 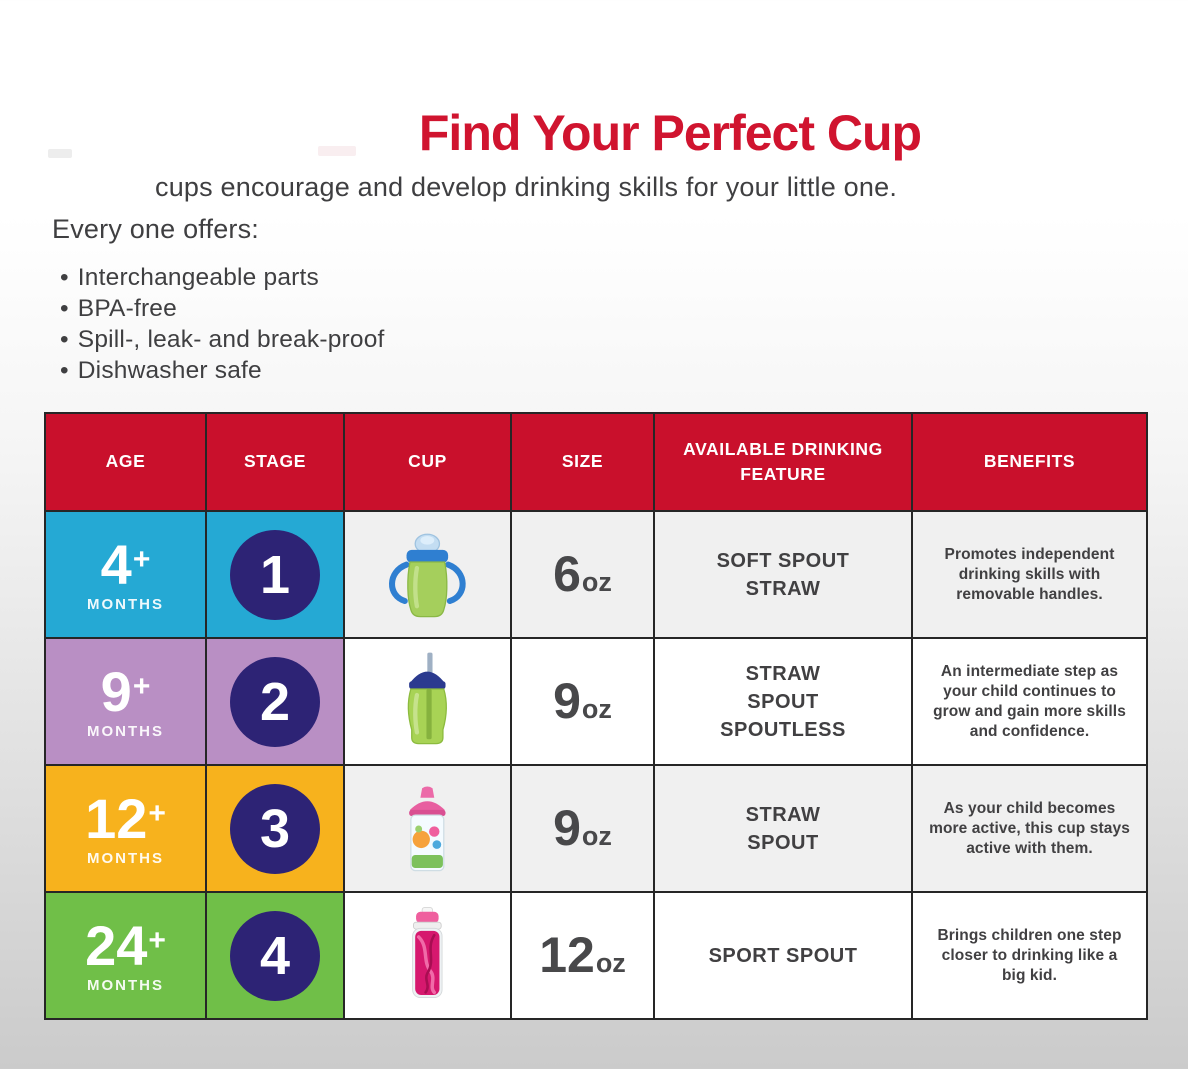 I want to click on bullet-item: • Spill-, leak- and break-proof, so click(x=222, y=339).